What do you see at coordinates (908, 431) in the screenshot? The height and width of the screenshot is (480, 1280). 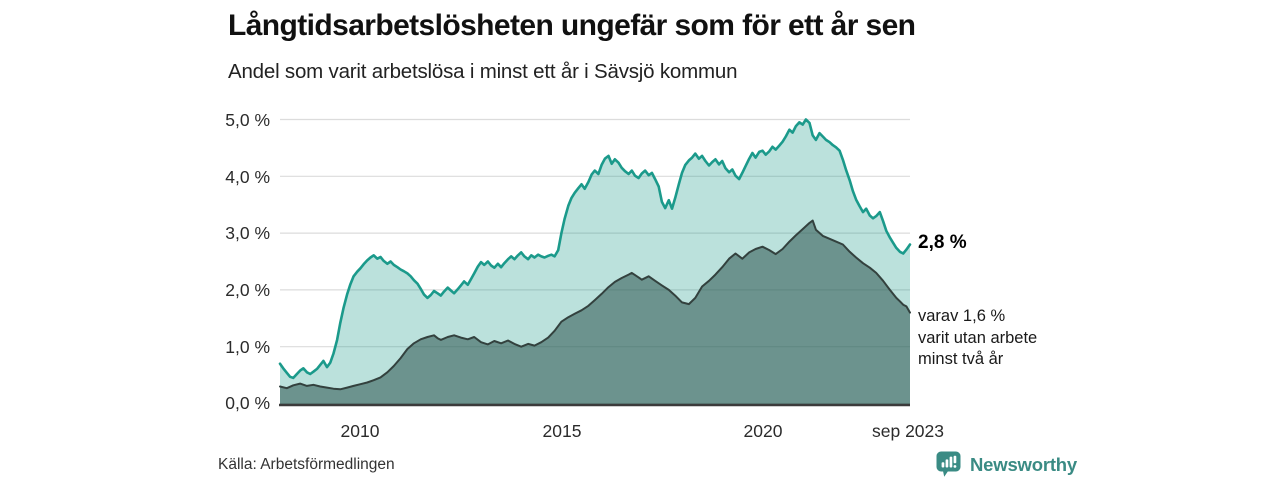 I see `x-axis-tick-label: sep 2023` at bounding box center [908, 431].